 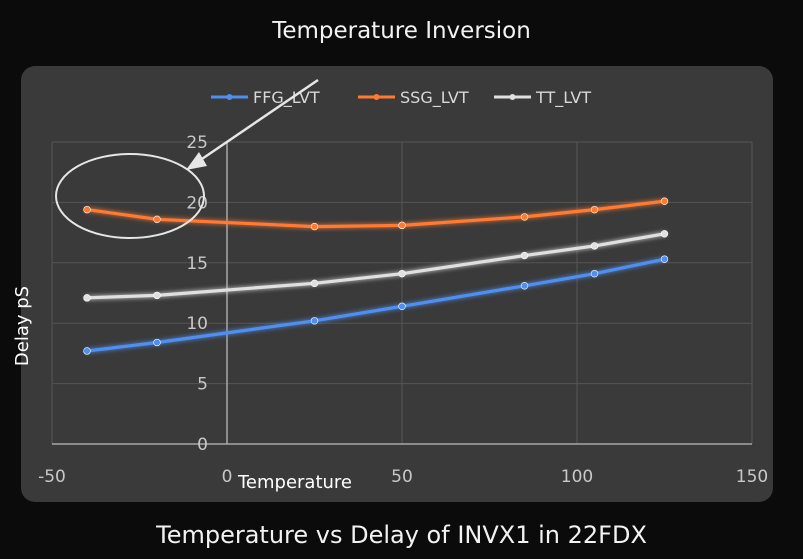 I want to click on x-tick-label: 50, so click(x=402, y=477).